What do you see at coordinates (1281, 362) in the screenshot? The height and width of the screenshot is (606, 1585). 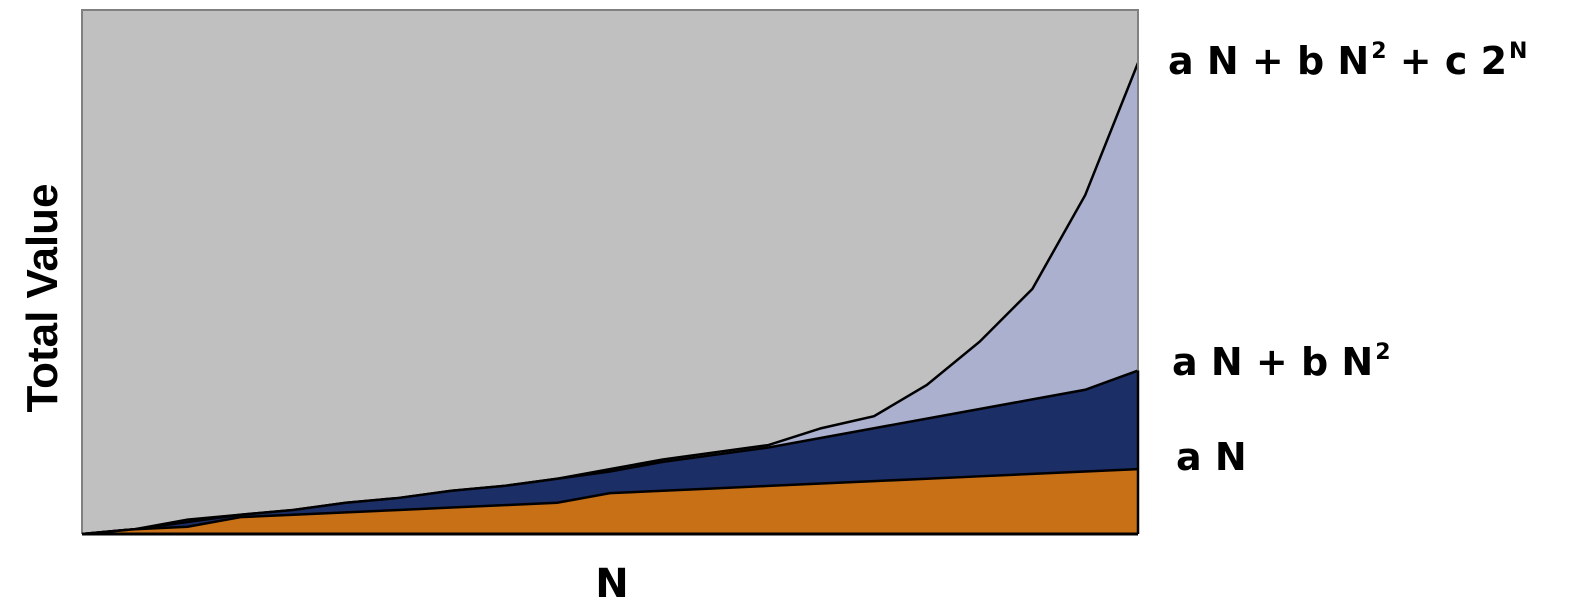 I see `label-quadratic-series: a N + b N2` at bounding box center [1281, 362].